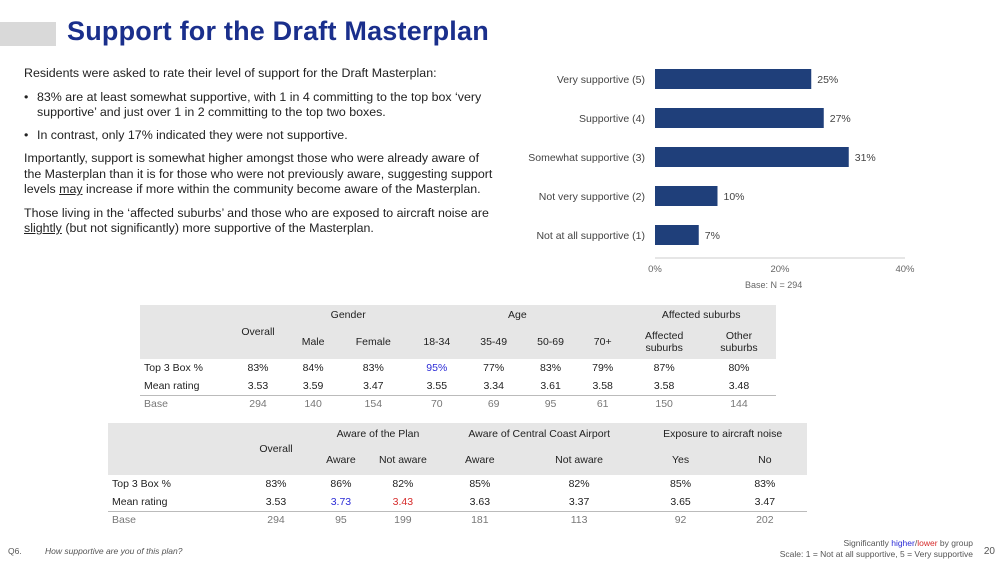  Describe the element at coordinates (612, 119) in the screenshot. I see `category-label: Supportive (4)` at that location.